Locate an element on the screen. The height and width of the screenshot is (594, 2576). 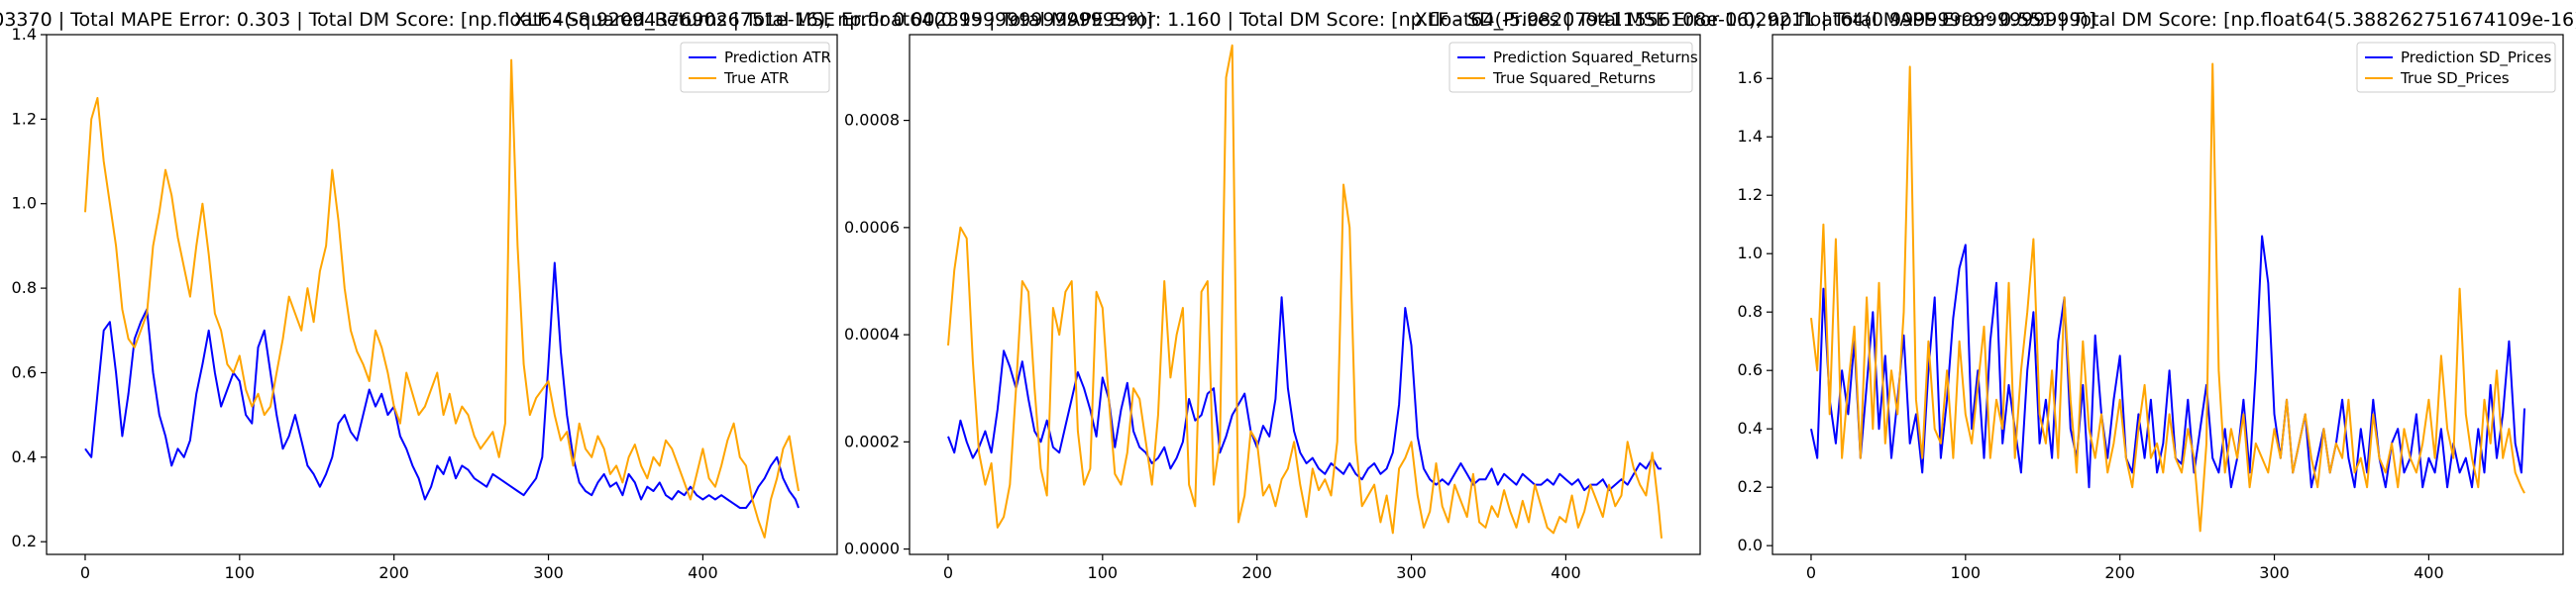
legend-entry: Prediction Squared_Returns is located at coordinates (1595, 58).